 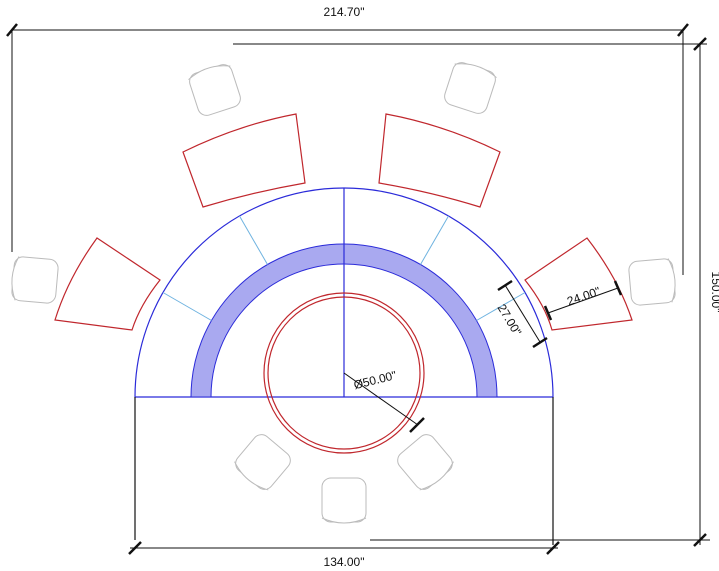 What do you see at coordinates (583, 296) in the screenshot?
I see `seat-width-label: 24.00"` at bounding box center [583, 296].